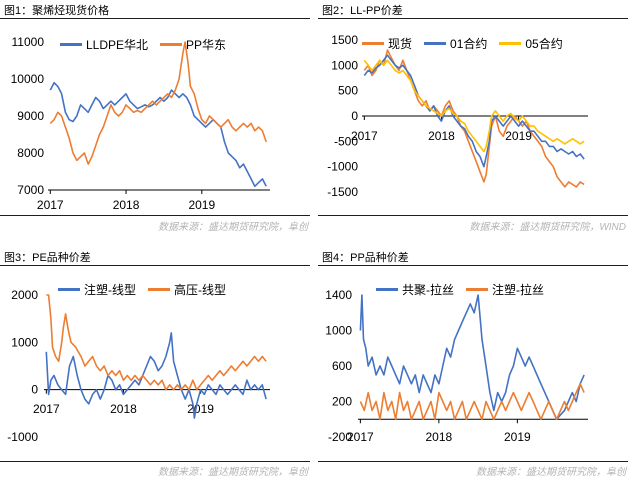 This screenshot has width=636, height=478. What do you see at coordinates (24, 295) in the screenshot?
I see `y-tick-label: 2000` at bounding box center [24, 295].